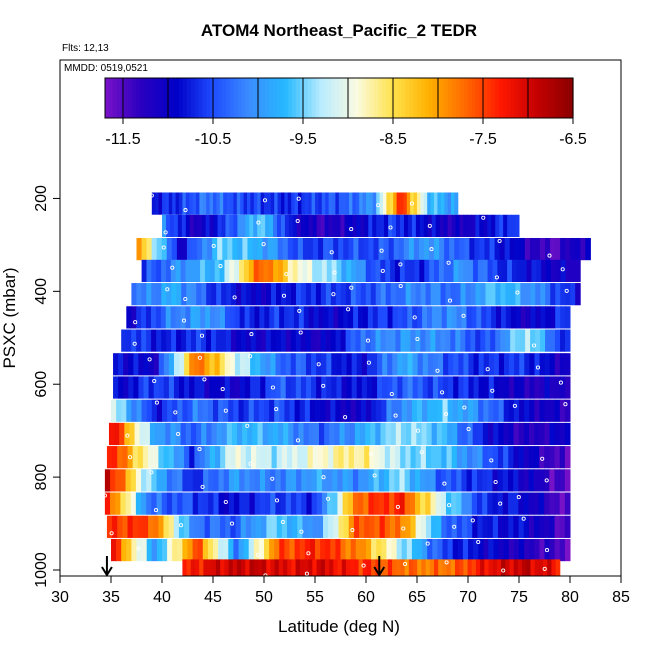 This screenshot has height=650, width=650. I want to click on colorbar-tick-label: -7.5, so click(483, 139).